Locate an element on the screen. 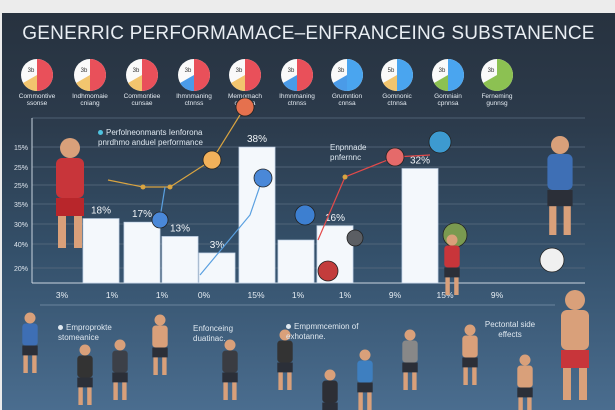 The image size is (615, 410). note-bottom-1: Emproprokte stomeanice is located at coordinates (93, 333).